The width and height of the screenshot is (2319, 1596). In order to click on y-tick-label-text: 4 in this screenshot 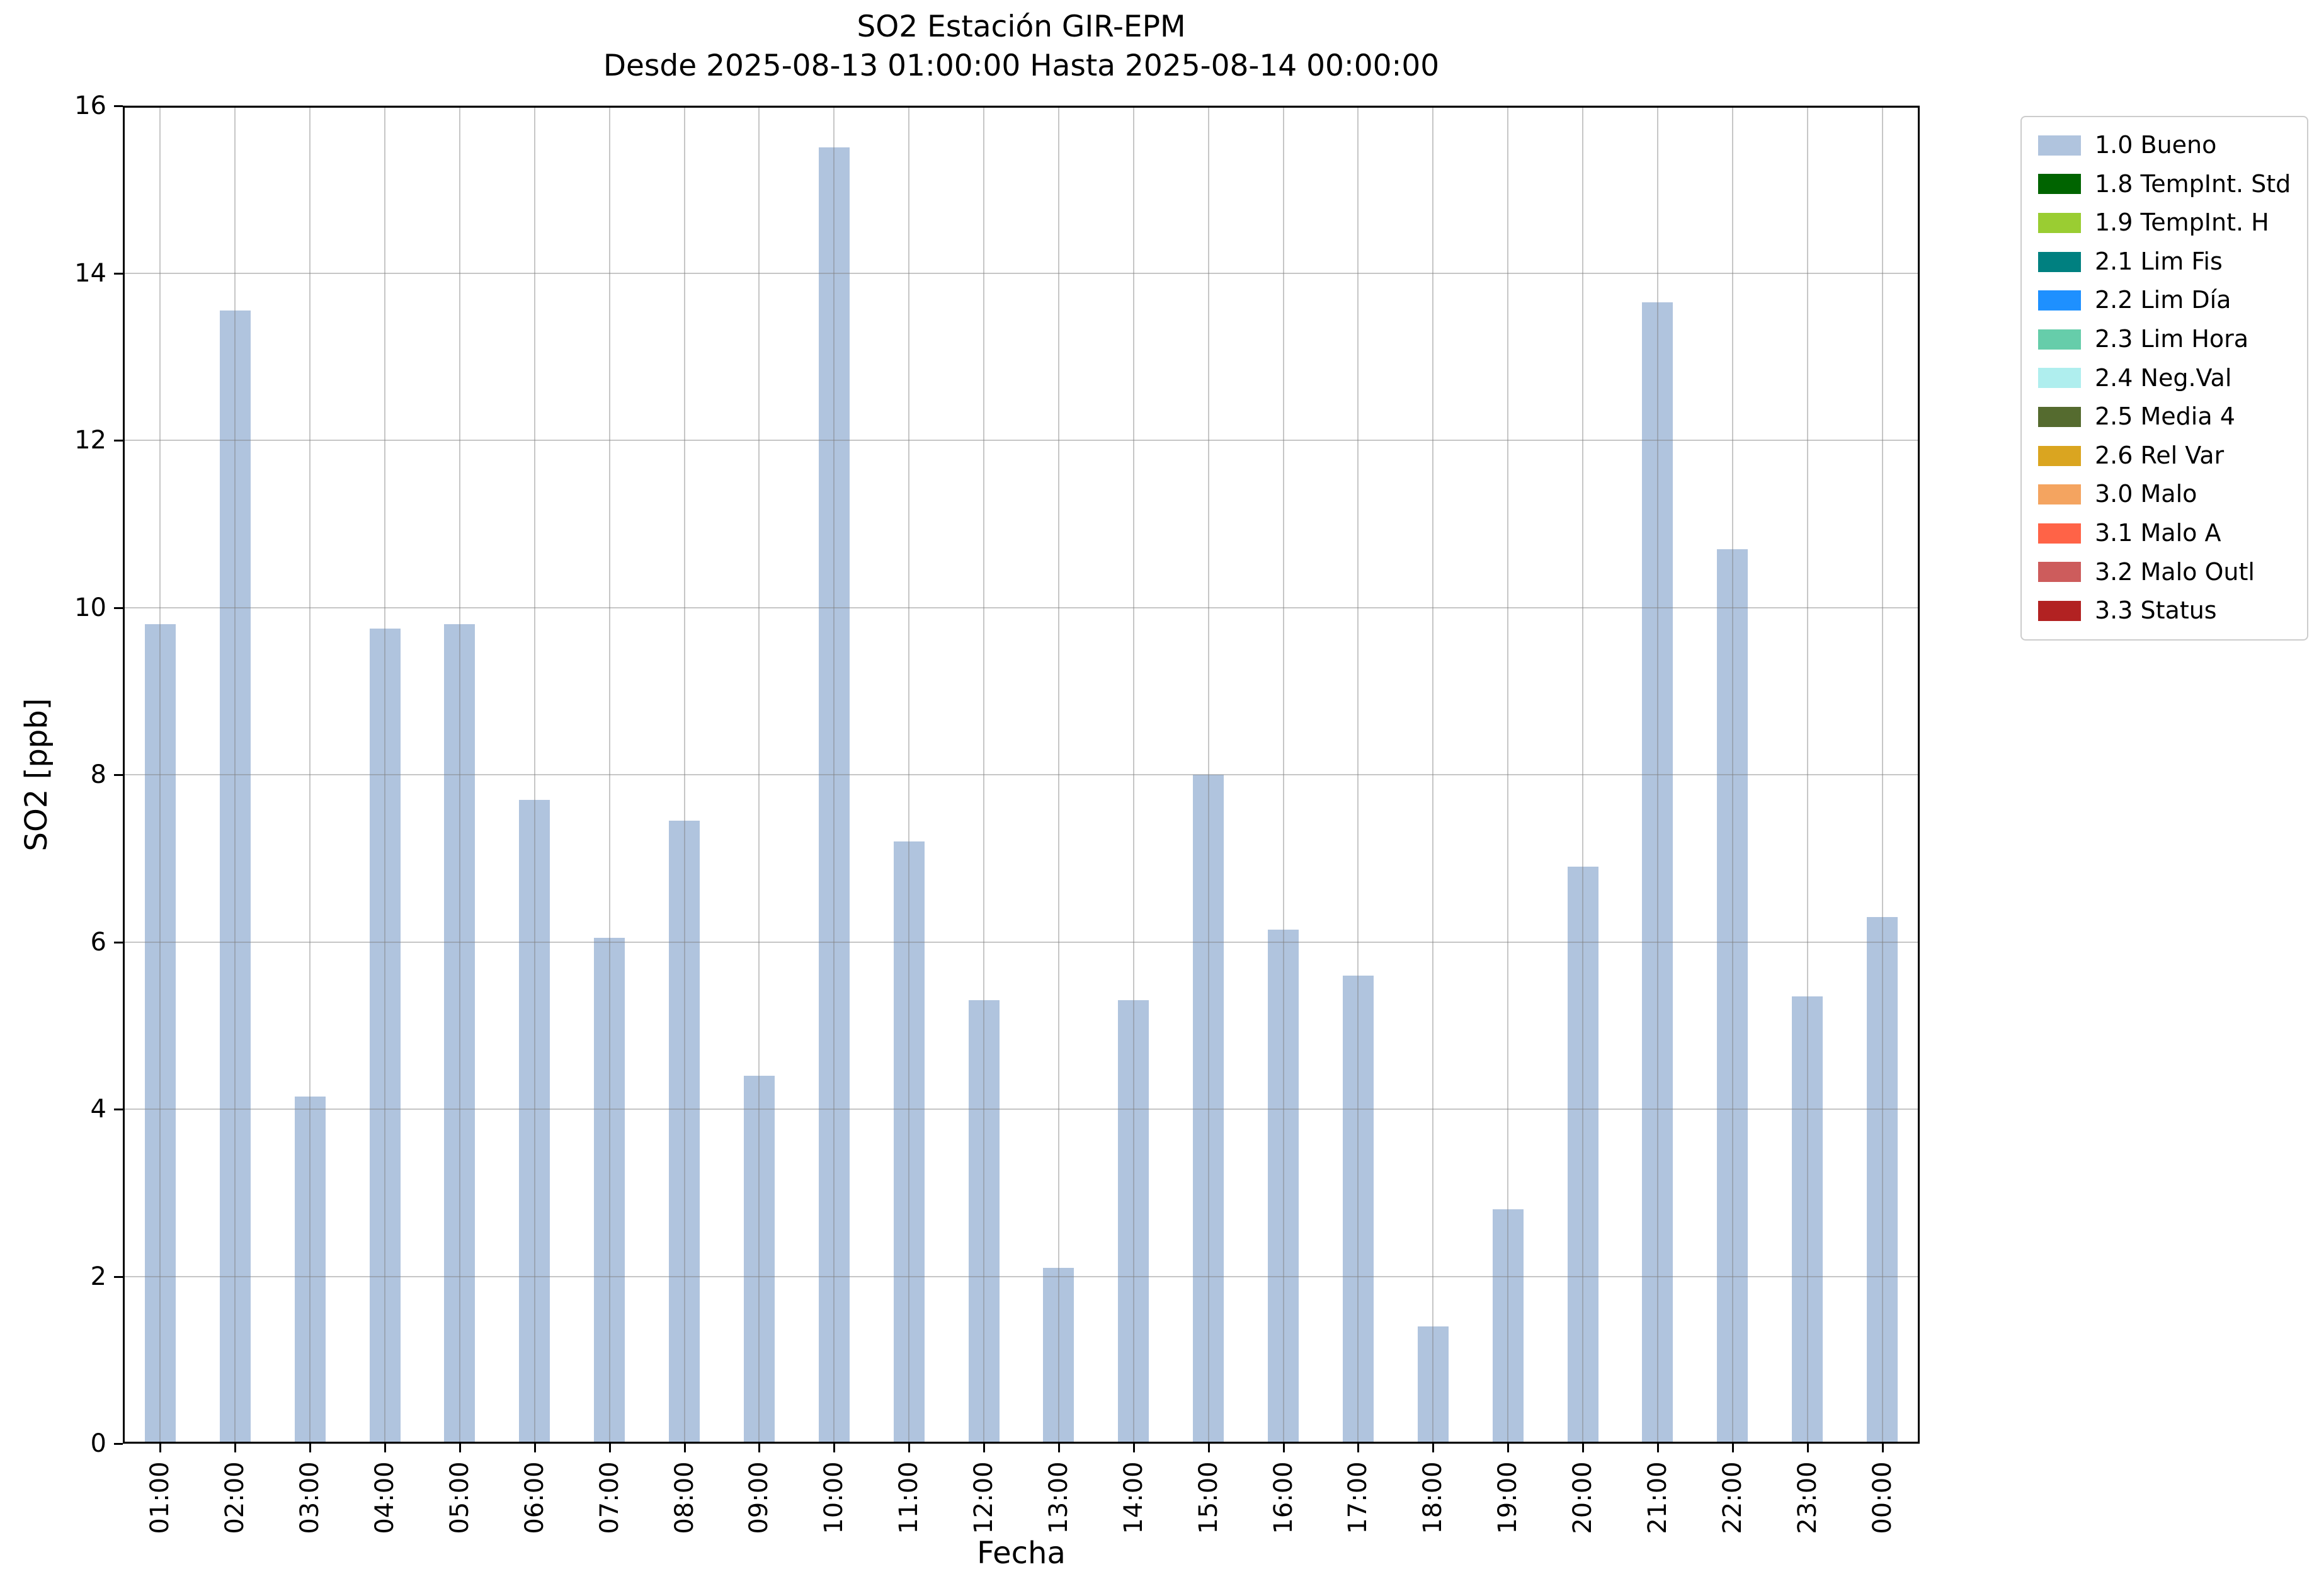, I will do `click(98, 1109)`.